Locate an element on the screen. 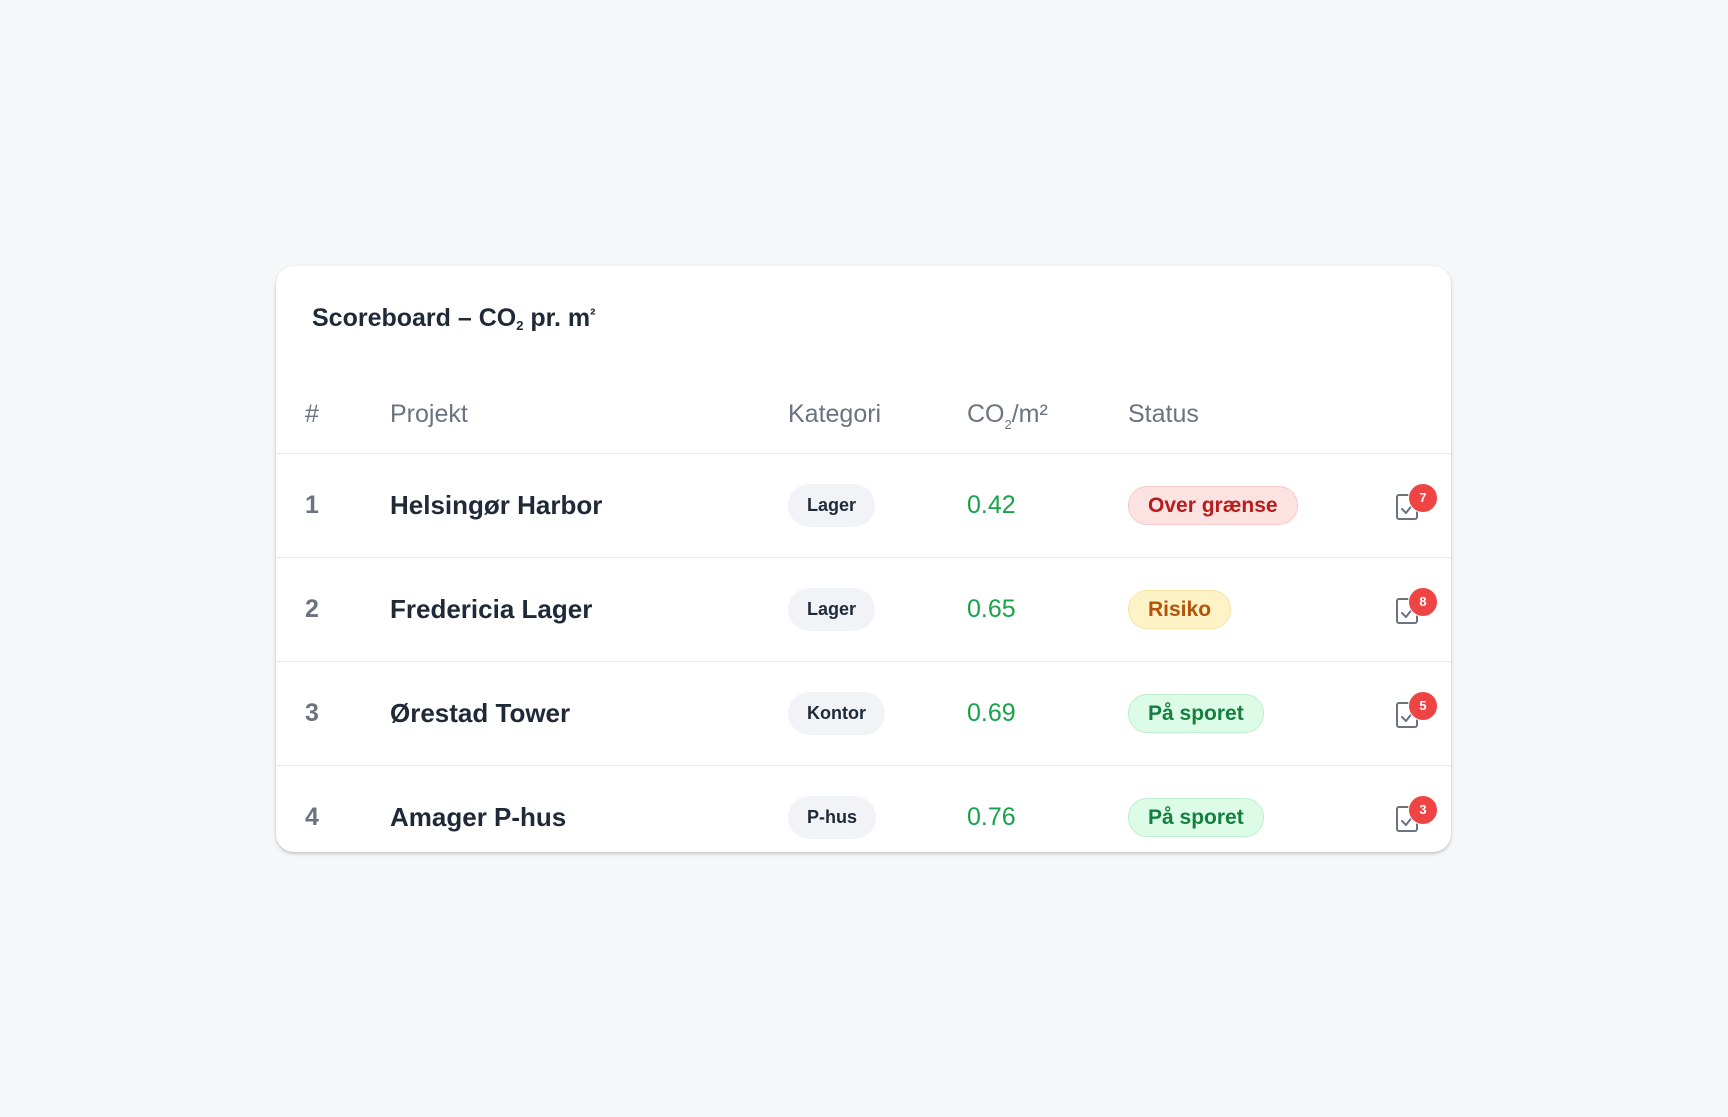  category-cell: Kontor is located at coordinates (836, 713).